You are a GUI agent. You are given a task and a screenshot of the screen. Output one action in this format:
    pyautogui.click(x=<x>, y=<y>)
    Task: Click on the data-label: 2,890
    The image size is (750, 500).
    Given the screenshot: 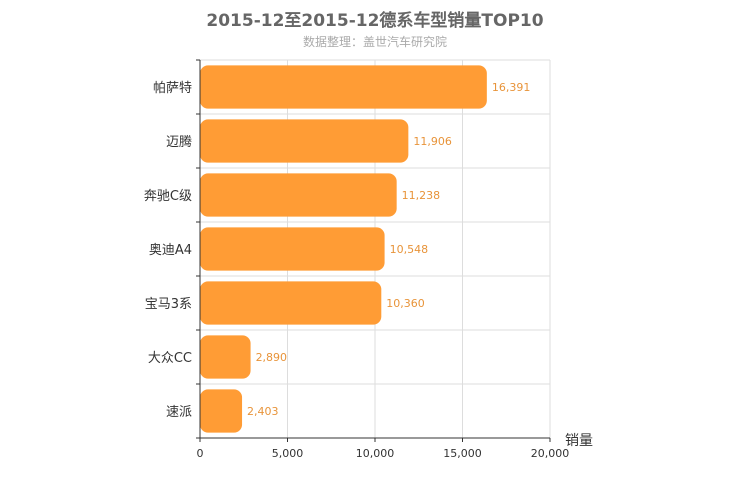 What is the action you would take?
    pyautogui.click(x=272, y=357)
    